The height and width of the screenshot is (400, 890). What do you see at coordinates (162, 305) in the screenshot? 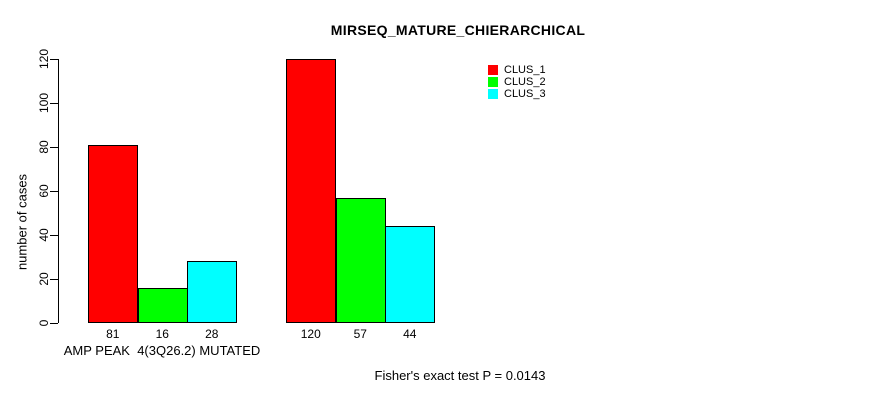
I see `bar-clus_2-group1` at bounding box center [162, 305].